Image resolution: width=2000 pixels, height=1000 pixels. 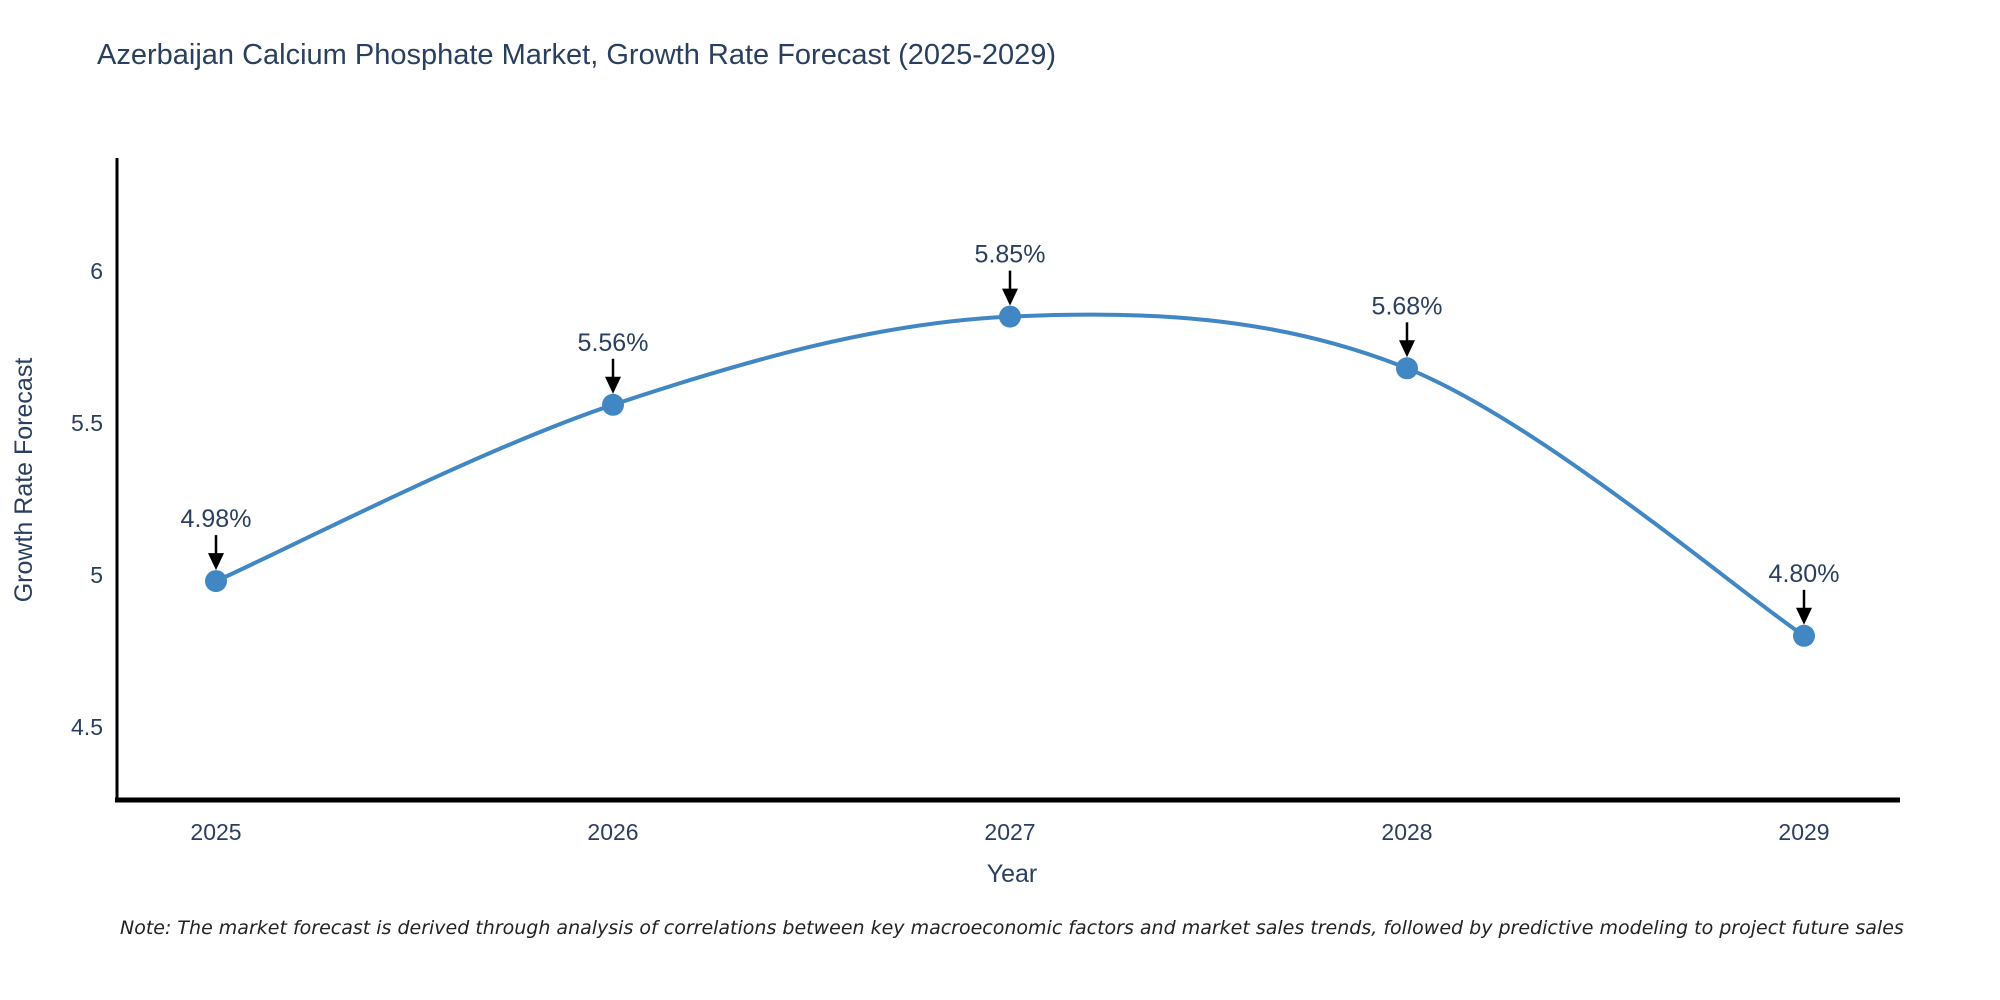 What do you see at coordinates (216, 519) in the screenshot?
I see `data-label: 4.98%` at bounding box center [216, 519].